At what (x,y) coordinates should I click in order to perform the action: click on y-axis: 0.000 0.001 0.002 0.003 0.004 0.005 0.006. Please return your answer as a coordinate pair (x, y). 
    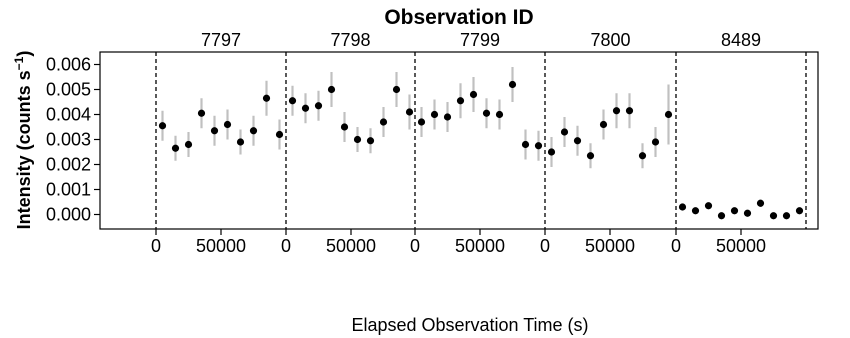
    Looking at the image, I should click on (73, 140).